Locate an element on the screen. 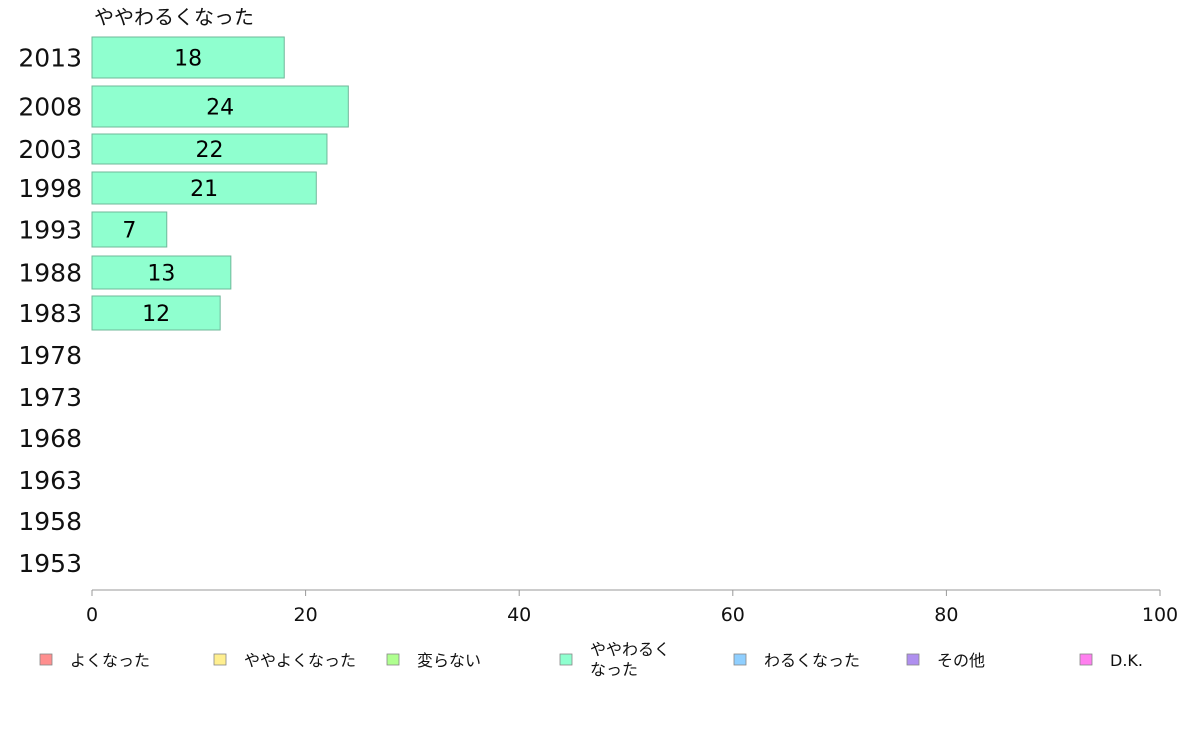 Image resolution: width=1188 pixels, height=736 pixels. year-label-1958: 1958 is located at coordinates (50, 521).